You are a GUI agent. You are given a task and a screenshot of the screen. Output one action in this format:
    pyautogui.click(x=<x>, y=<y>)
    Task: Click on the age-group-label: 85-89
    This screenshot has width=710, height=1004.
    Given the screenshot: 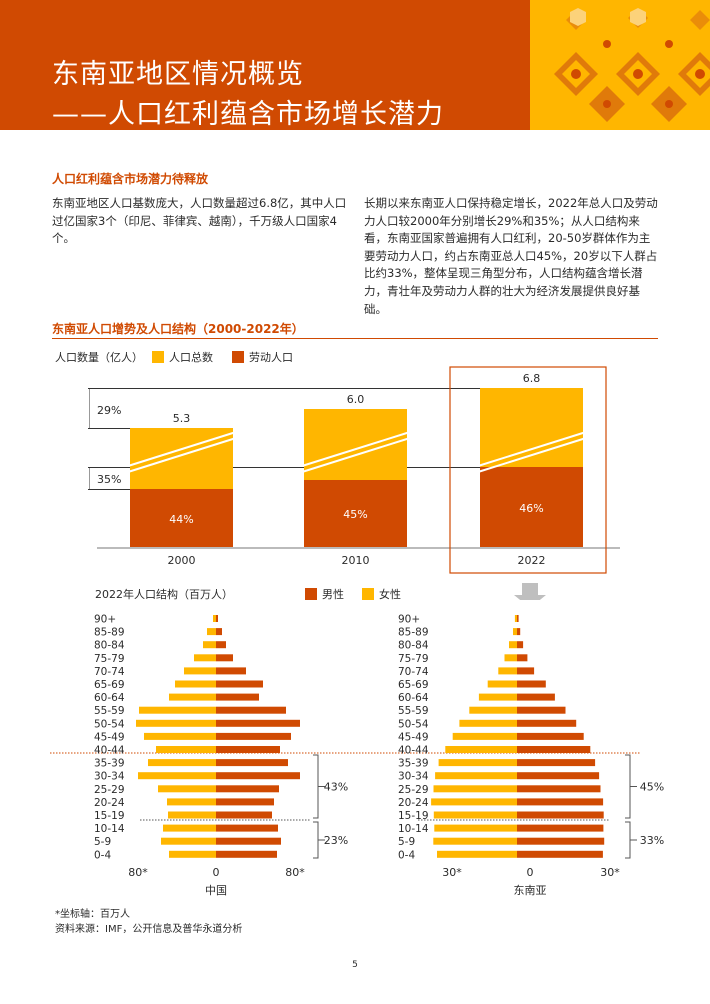 What is the action you would take?
    pyautogui.click(x=413, y=633)
    